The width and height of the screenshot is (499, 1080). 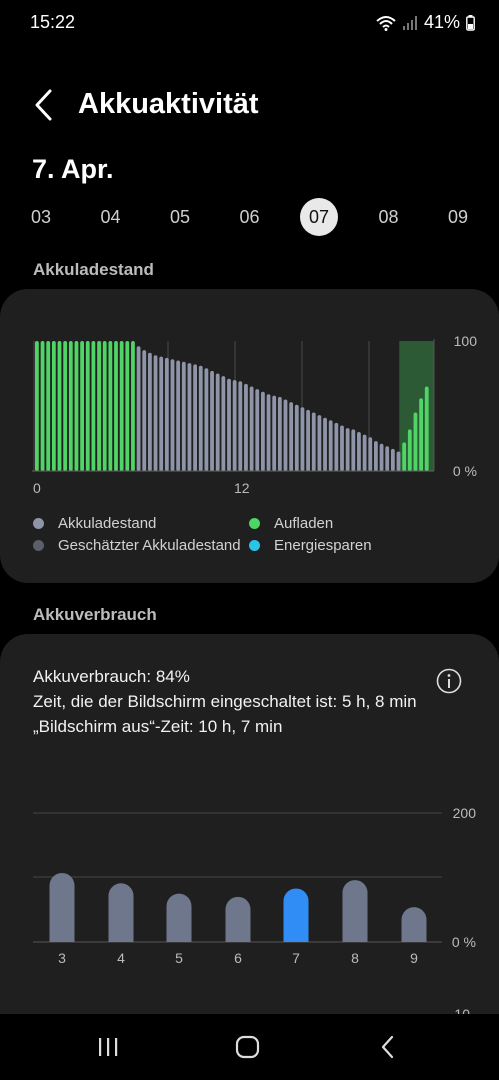 What do you see at coordinates (37, 488) in the screenshot?
I see `level-x-label-0: 0` at bounding box center [37, 488].